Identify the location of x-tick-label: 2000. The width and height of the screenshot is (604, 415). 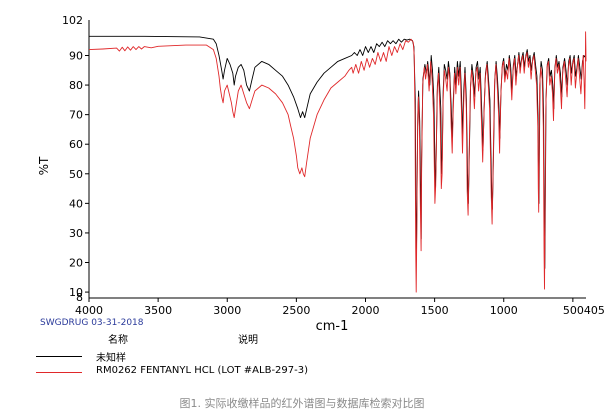
(365, 310).